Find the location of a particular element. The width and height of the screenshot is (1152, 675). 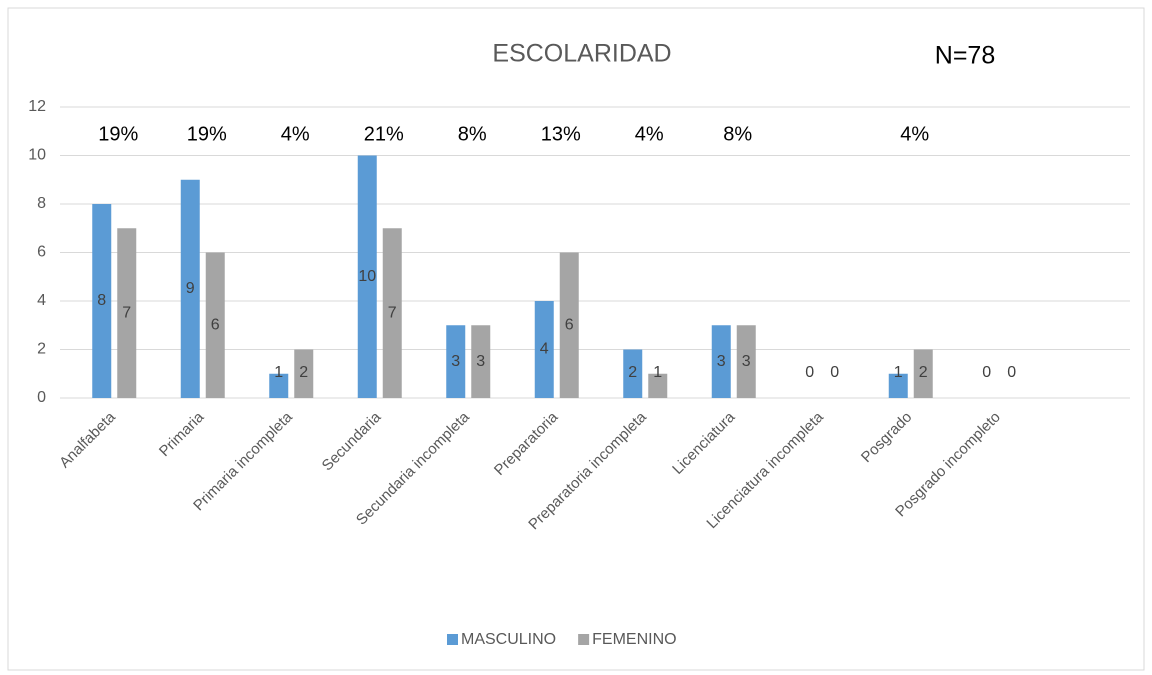

y-tick-label: 10 is located at coordinates (37, 155).